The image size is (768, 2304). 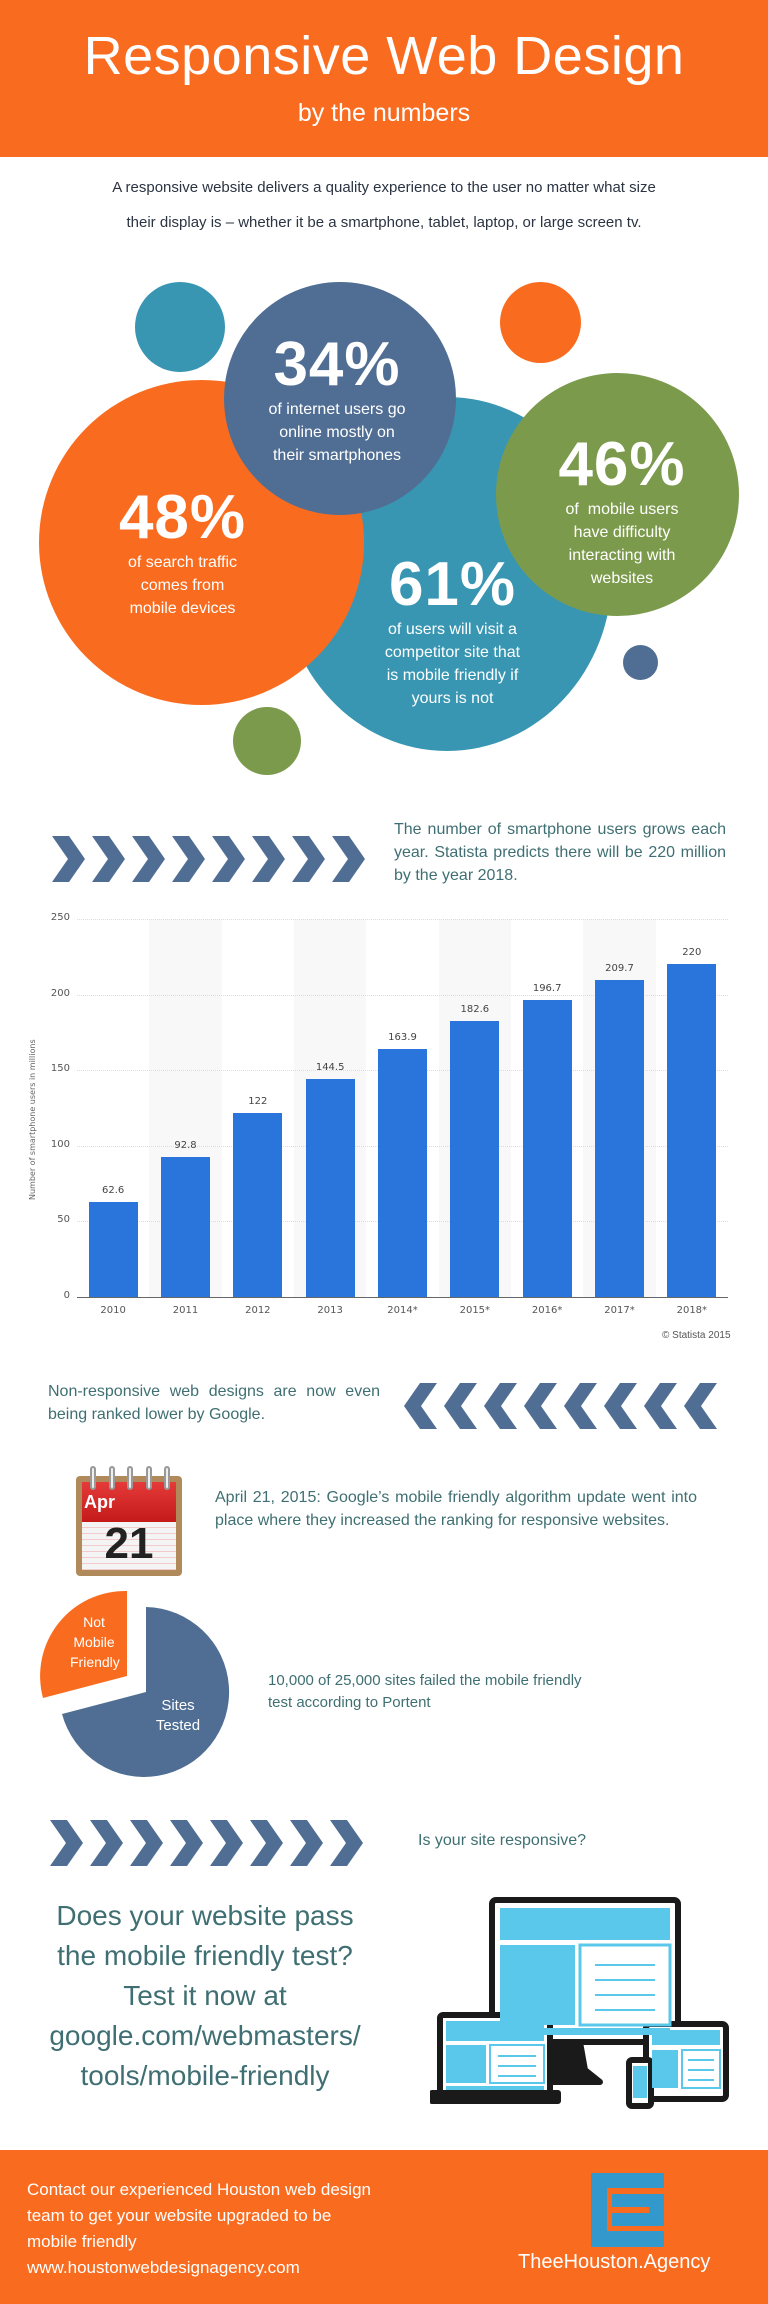 What do you see at coordinates (185, 1310) in the screenshot?
I see `x-tick-label: 2011` at bounding box center [185, 1310].